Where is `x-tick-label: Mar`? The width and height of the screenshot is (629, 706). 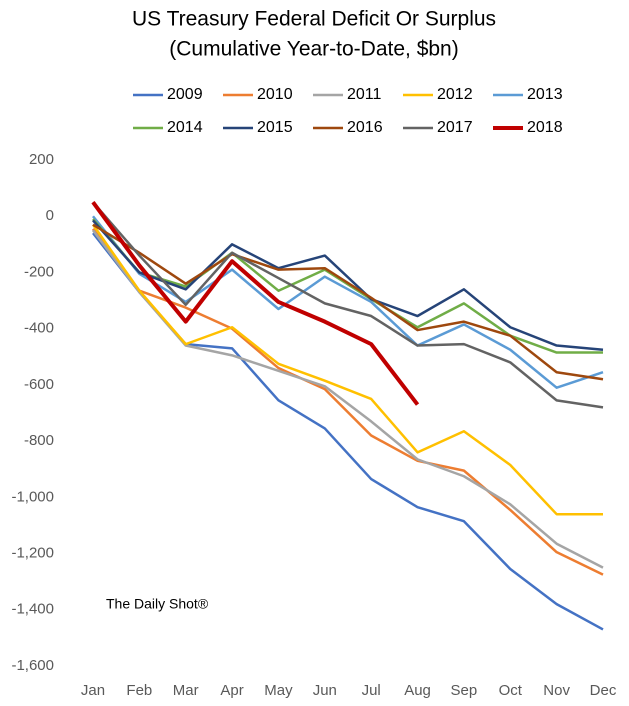
x-tick-label: Mar is located at coordinates (186, 690).